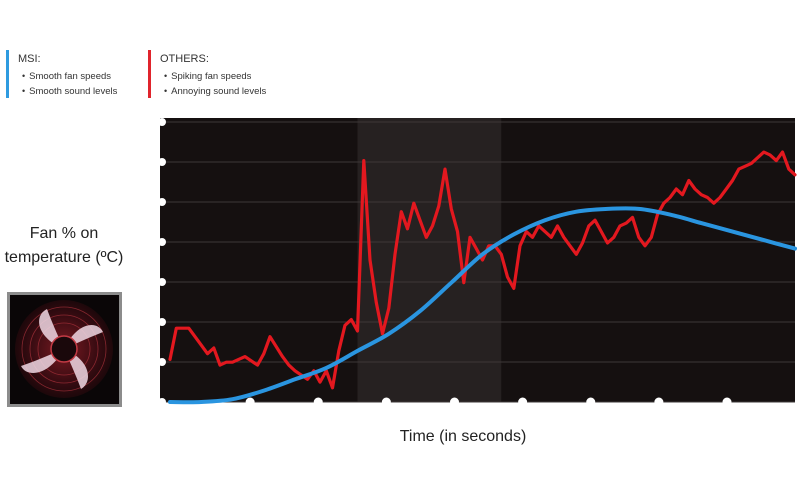  I want to click on legend-msi-item: Smooth fan speeds, so click(67, 76).